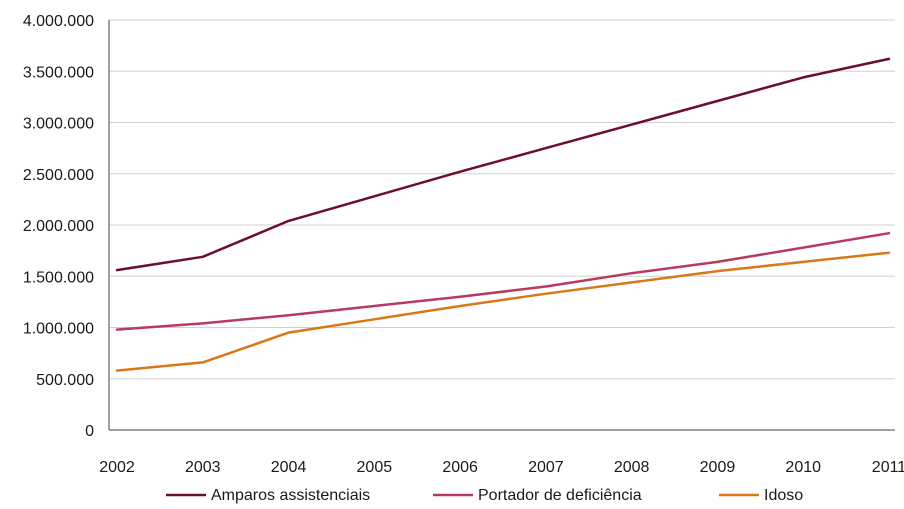 The image size is (904, 509). Describe the element at coordinates (289, 467) in the screenshot. I see `x-tick-label: 2004` at that location.